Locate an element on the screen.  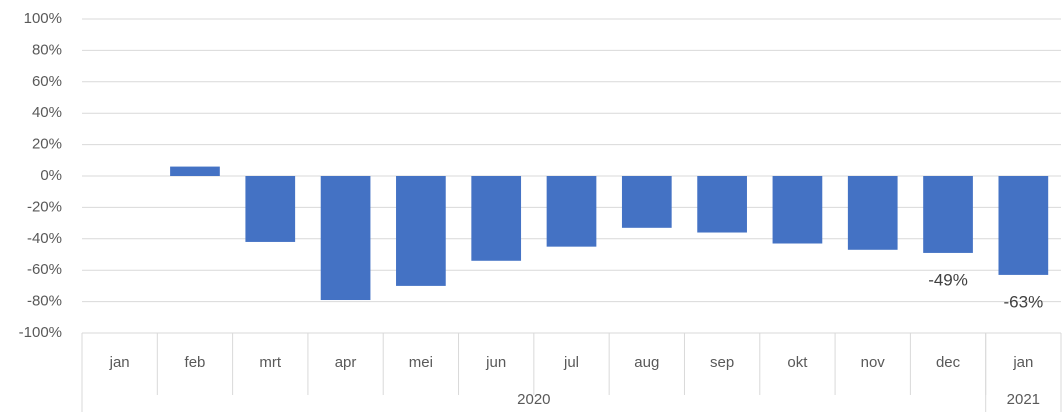
x-tick-label: sep is located at coordinates (722, 362).